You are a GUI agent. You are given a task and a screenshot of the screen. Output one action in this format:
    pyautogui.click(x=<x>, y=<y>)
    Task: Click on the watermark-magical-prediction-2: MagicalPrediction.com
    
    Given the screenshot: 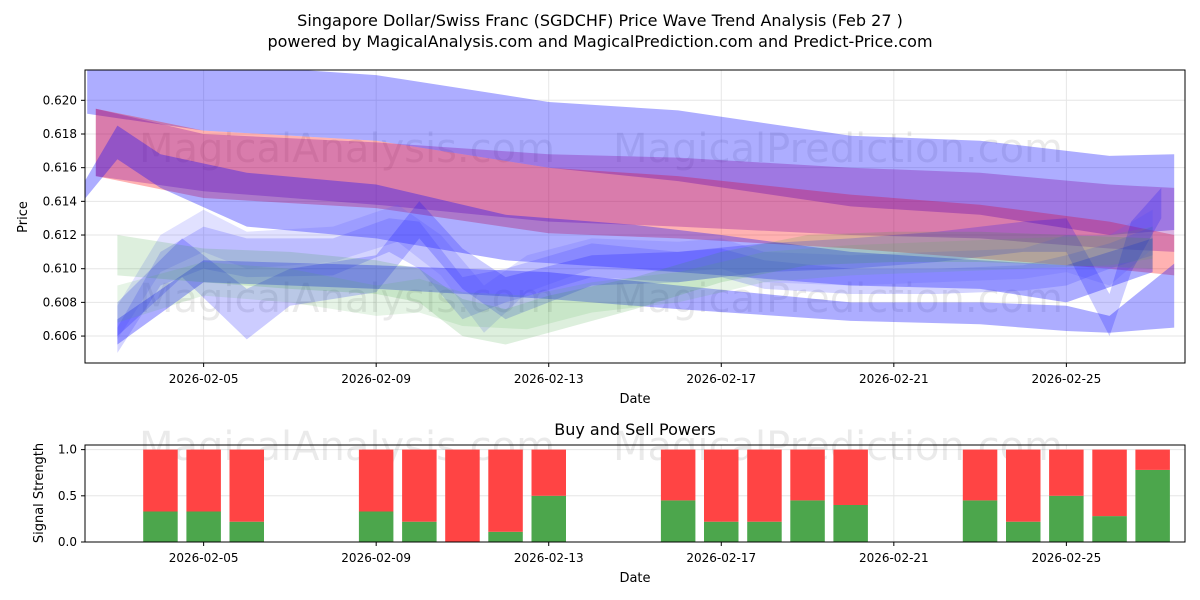 What is the action you would take?
    pyautogui.click(x=838, y=299)
    